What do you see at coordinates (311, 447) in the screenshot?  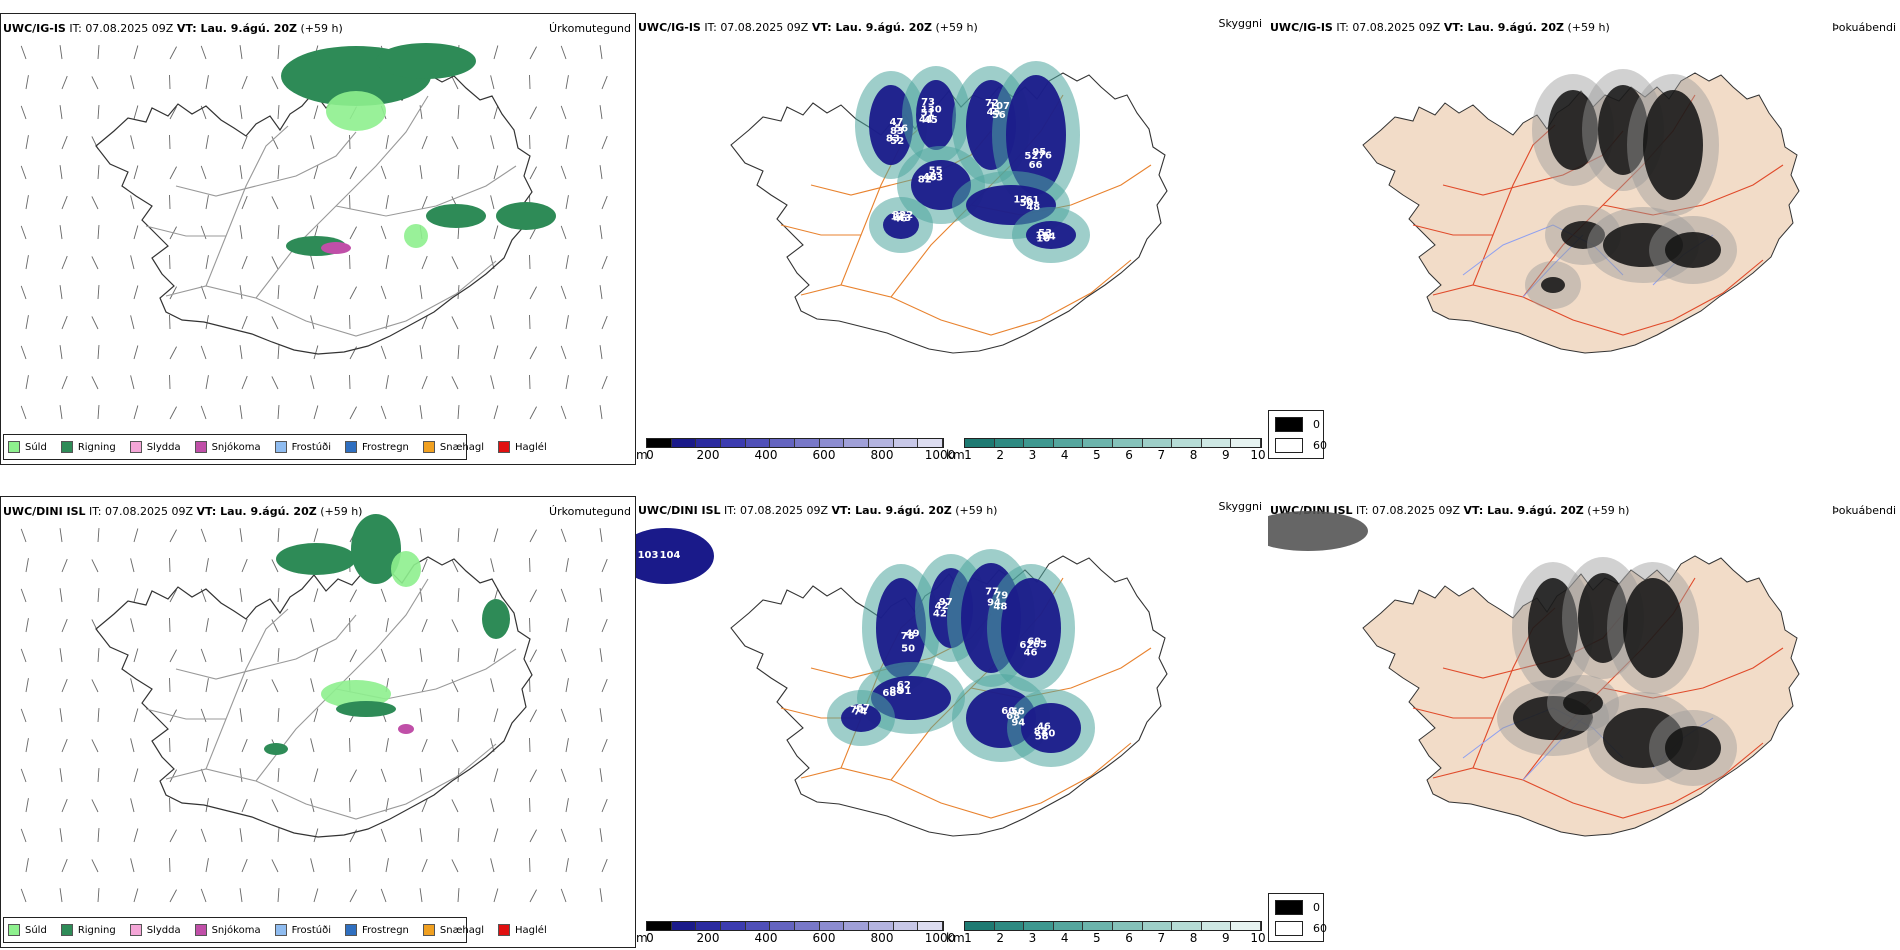 I see `legend-label: Frostúði` at bounding box center [311, 447].